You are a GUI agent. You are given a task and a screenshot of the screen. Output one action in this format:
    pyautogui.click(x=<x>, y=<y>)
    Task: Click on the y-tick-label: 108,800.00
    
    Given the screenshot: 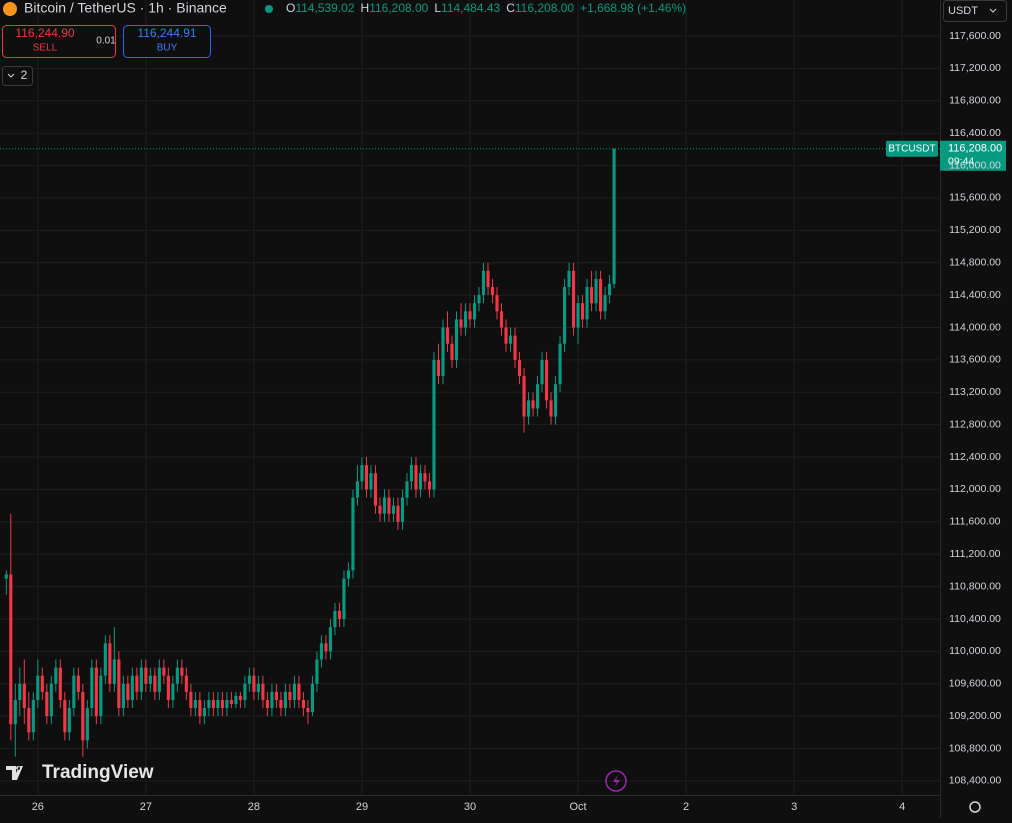 What is the action you would take?
    pyautogui.click(x=975, y=748)
    